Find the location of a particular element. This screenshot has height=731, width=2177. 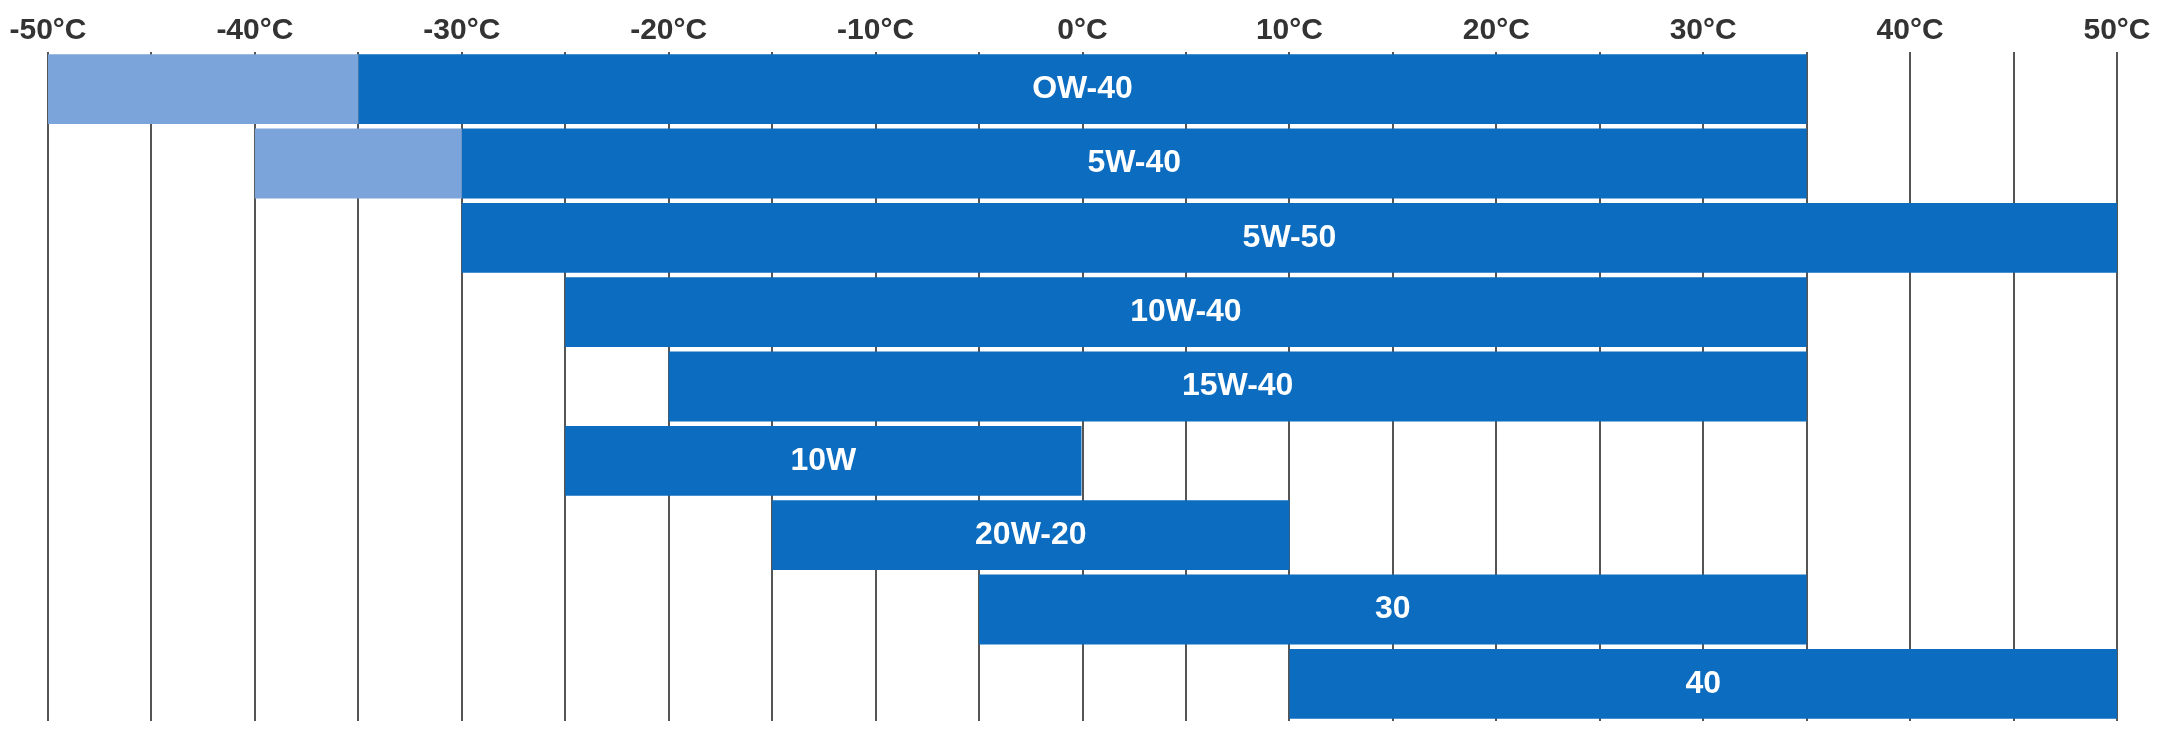

y-tick-label: 10W-40 is located at coordinates (1186, 309).